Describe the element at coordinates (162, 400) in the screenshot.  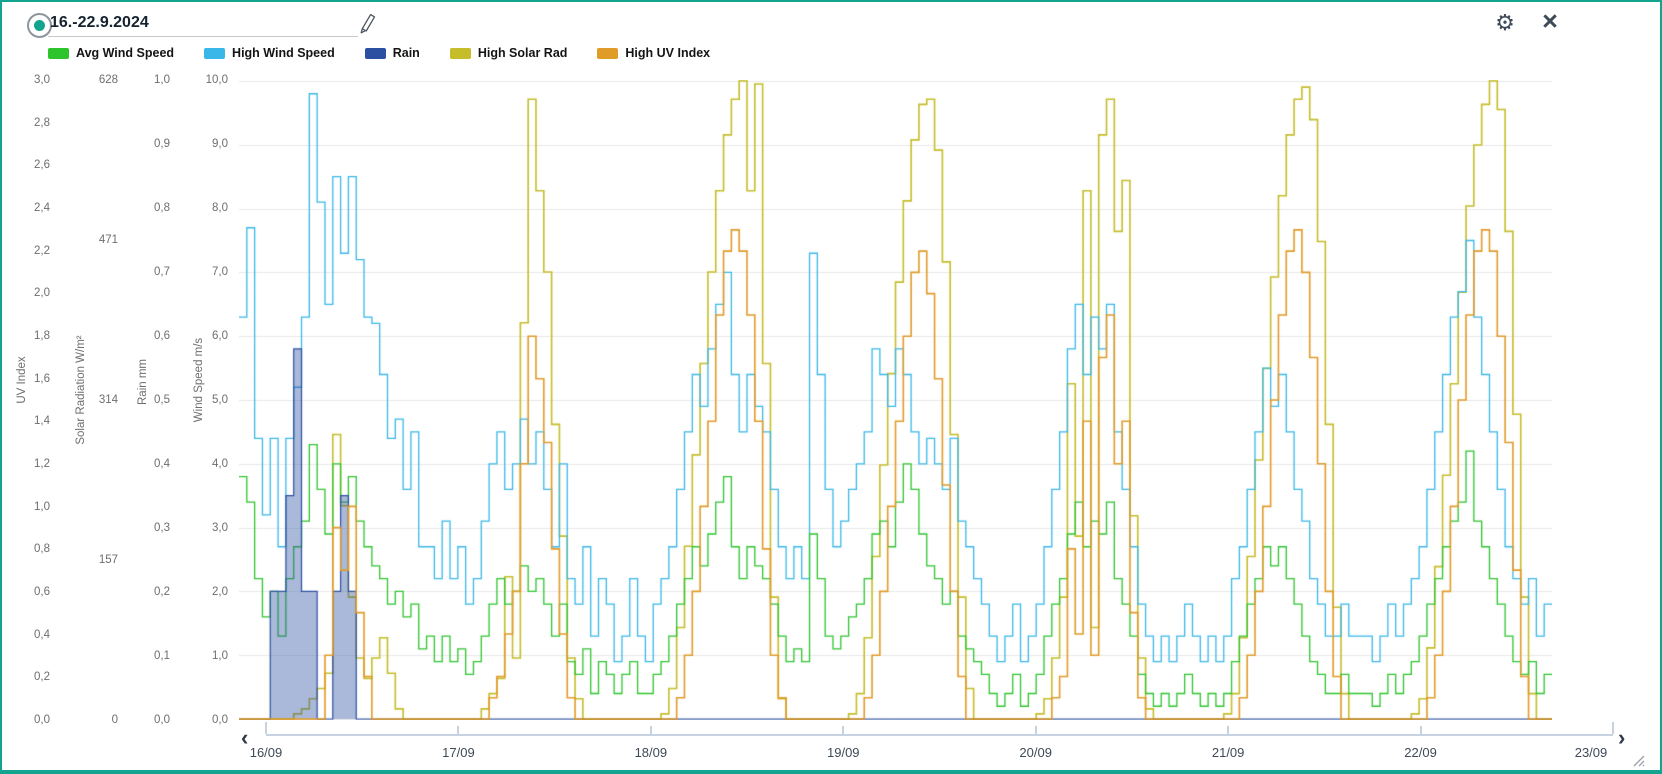
I see `y-tick-label: 0,5` at that location.